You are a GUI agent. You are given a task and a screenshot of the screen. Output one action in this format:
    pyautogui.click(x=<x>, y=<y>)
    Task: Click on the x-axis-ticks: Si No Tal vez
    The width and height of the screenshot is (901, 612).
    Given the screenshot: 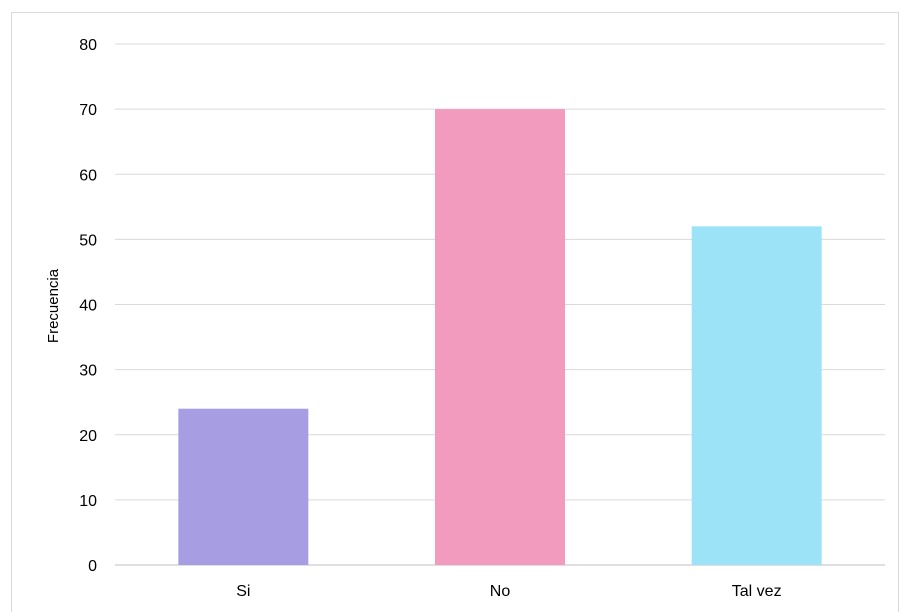 What is the action you would take?
    pyautogui.click(x=508, y=591)
    